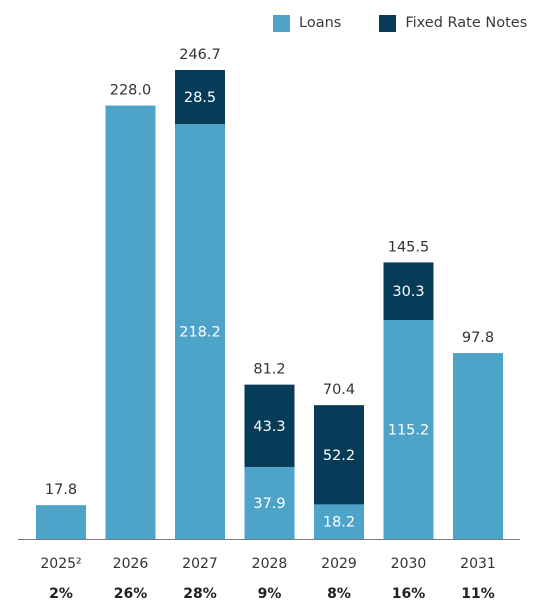  Describe the element at coordinates (200, 55) in the screenshot. I see `total-label-2: 246.7` at that location.